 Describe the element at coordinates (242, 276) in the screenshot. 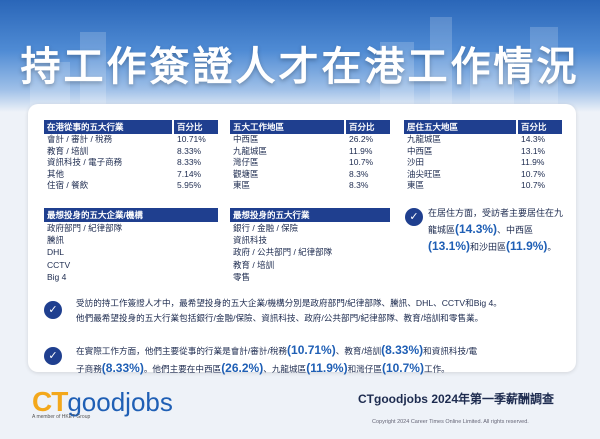

I see `table-row: 零售` at that location.